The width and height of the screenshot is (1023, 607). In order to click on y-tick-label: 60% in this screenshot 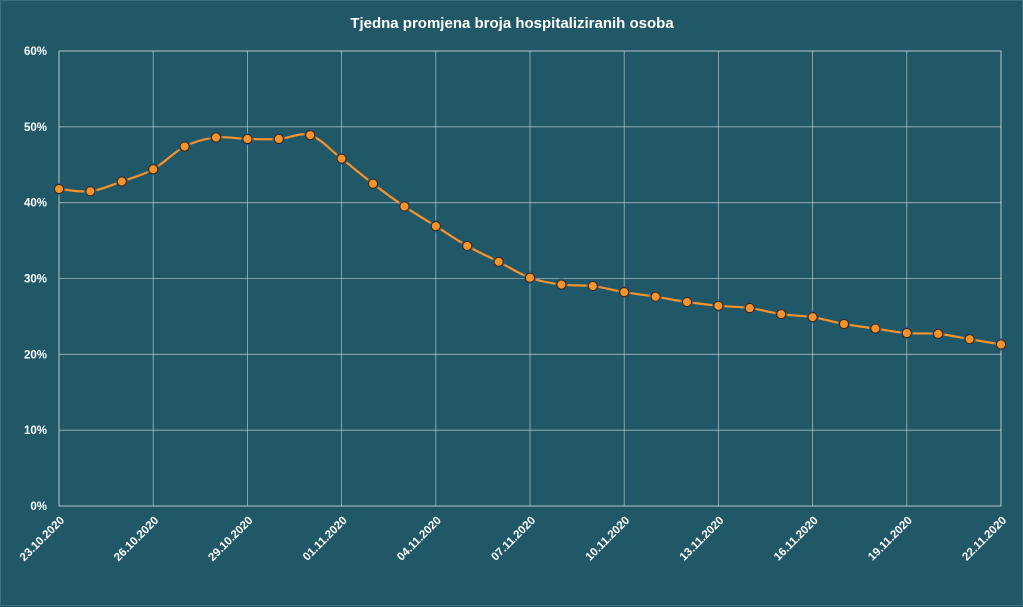, I will do `click(35, 52)`.